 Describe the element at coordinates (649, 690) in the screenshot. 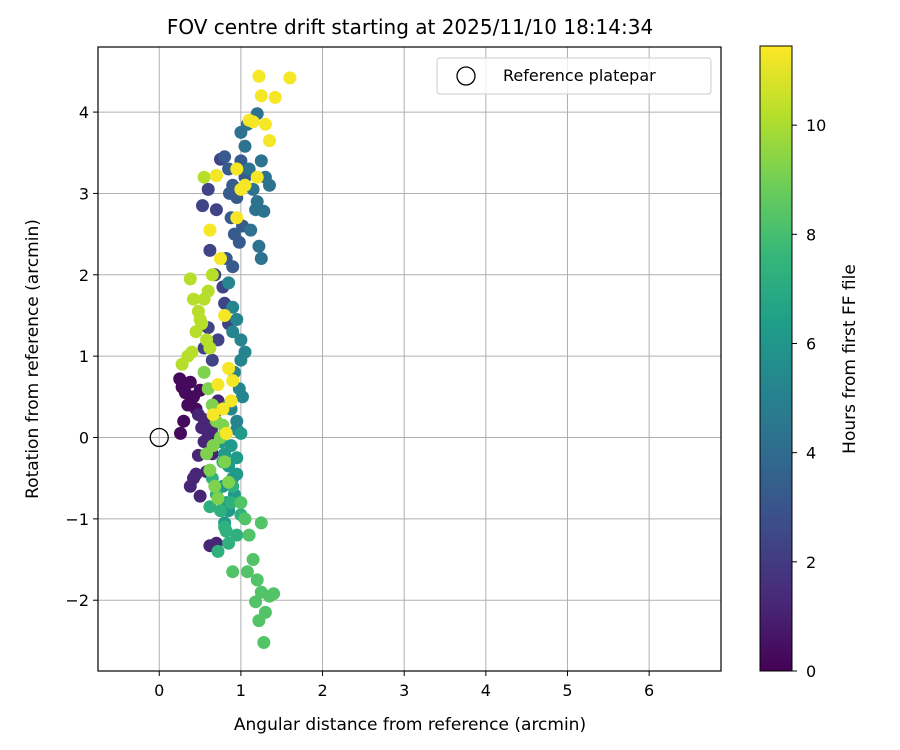

I see `x-tick-label: 6` at that location.